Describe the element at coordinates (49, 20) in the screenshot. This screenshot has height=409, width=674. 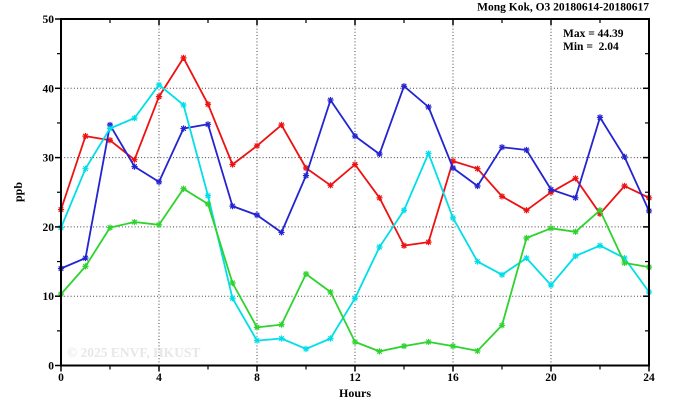
I see `y-tick-label: 50` at that location.